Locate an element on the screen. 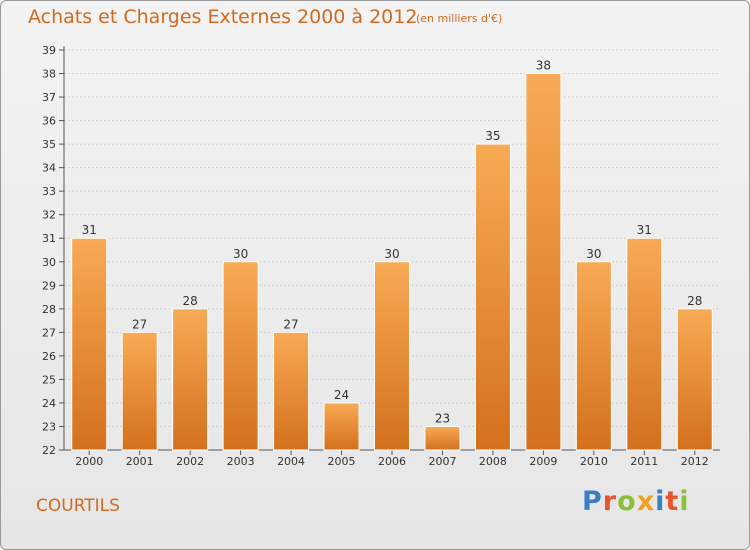 Image resolution: width=750 pixels, height=550 pixels. y-tick-label: 27 is located at coordinates (49, 332).